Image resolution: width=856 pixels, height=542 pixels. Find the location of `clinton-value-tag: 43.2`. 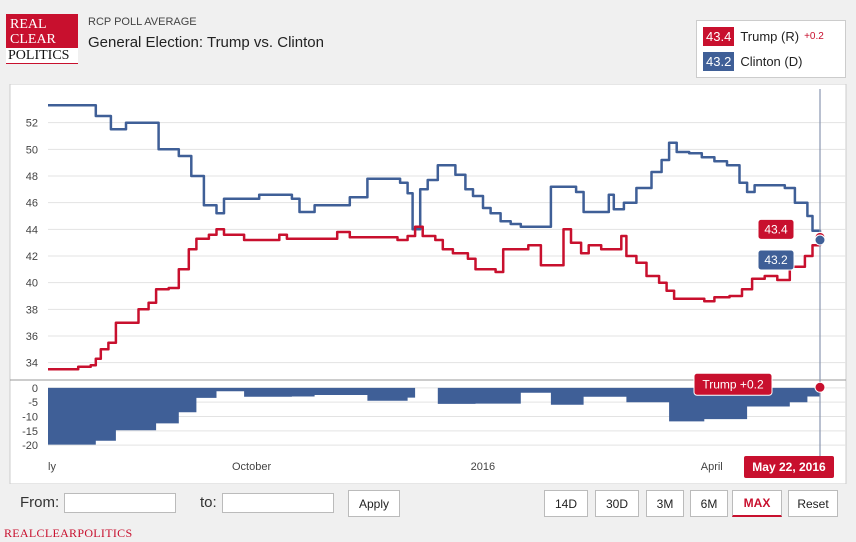

clinton-value-tag: 43.2 is located at coordinates (776, 260).